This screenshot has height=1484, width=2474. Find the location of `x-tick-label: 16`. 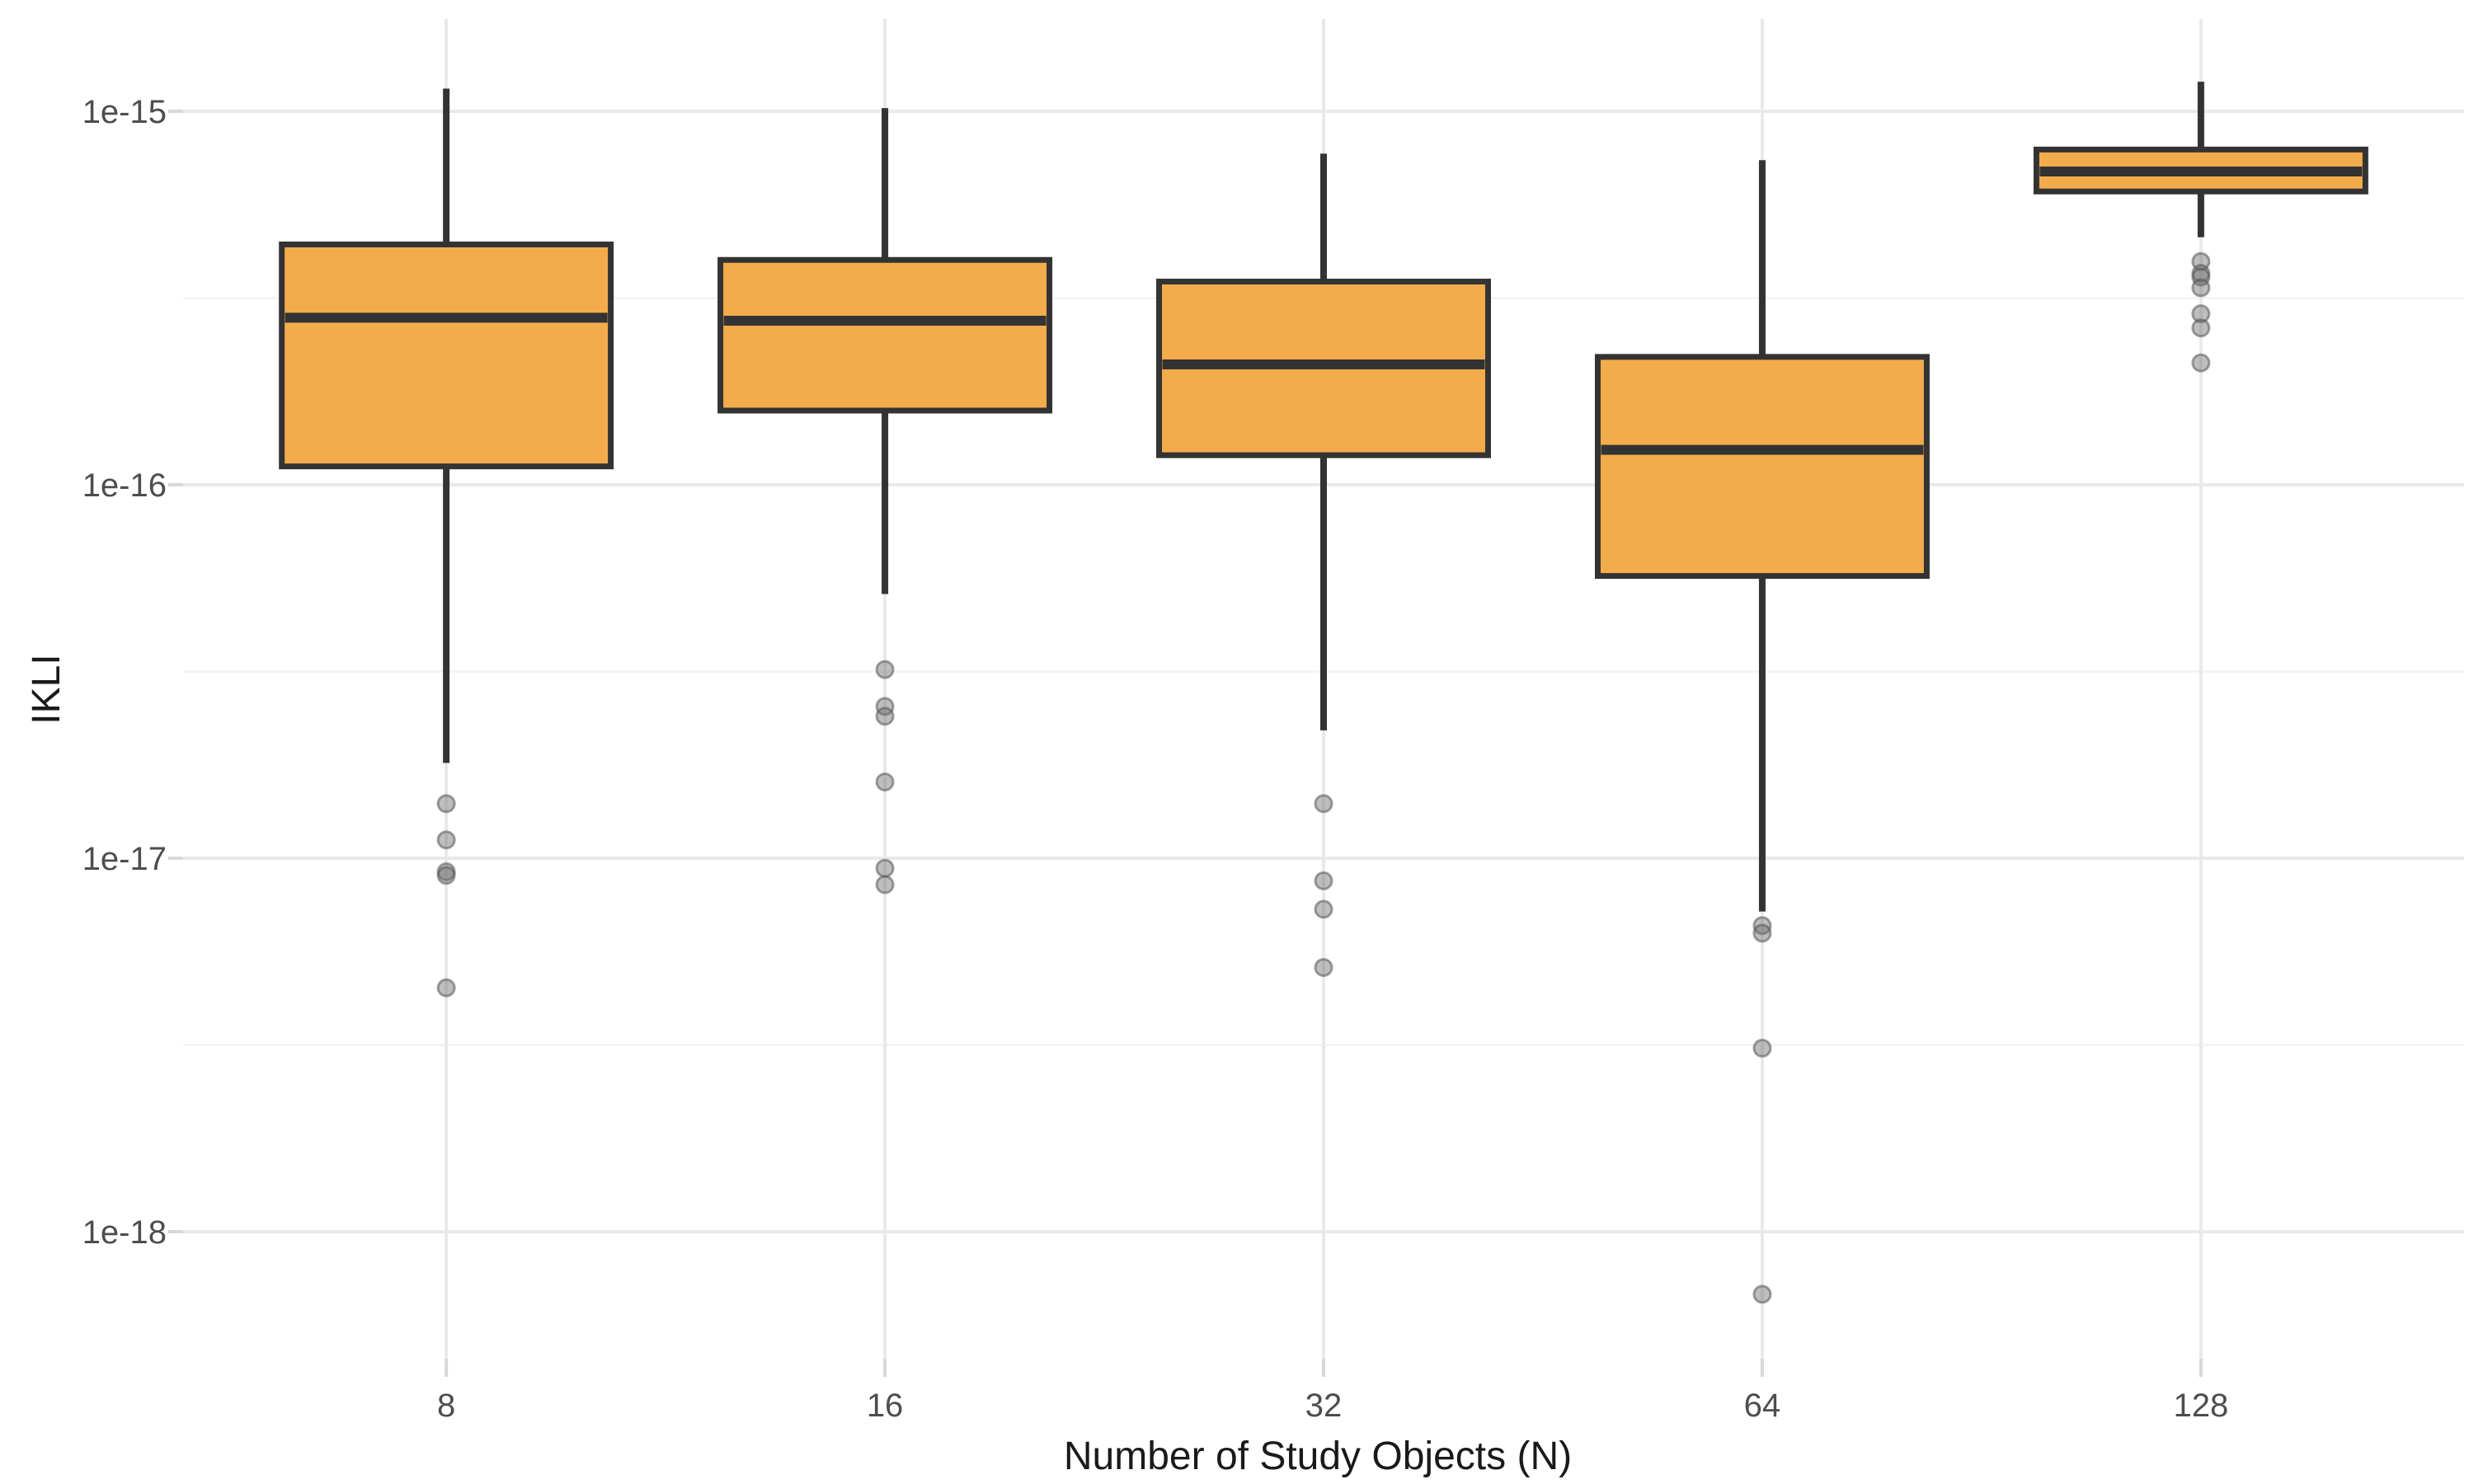

x-tick-label: 16 is located at coordinates (885, 1406).